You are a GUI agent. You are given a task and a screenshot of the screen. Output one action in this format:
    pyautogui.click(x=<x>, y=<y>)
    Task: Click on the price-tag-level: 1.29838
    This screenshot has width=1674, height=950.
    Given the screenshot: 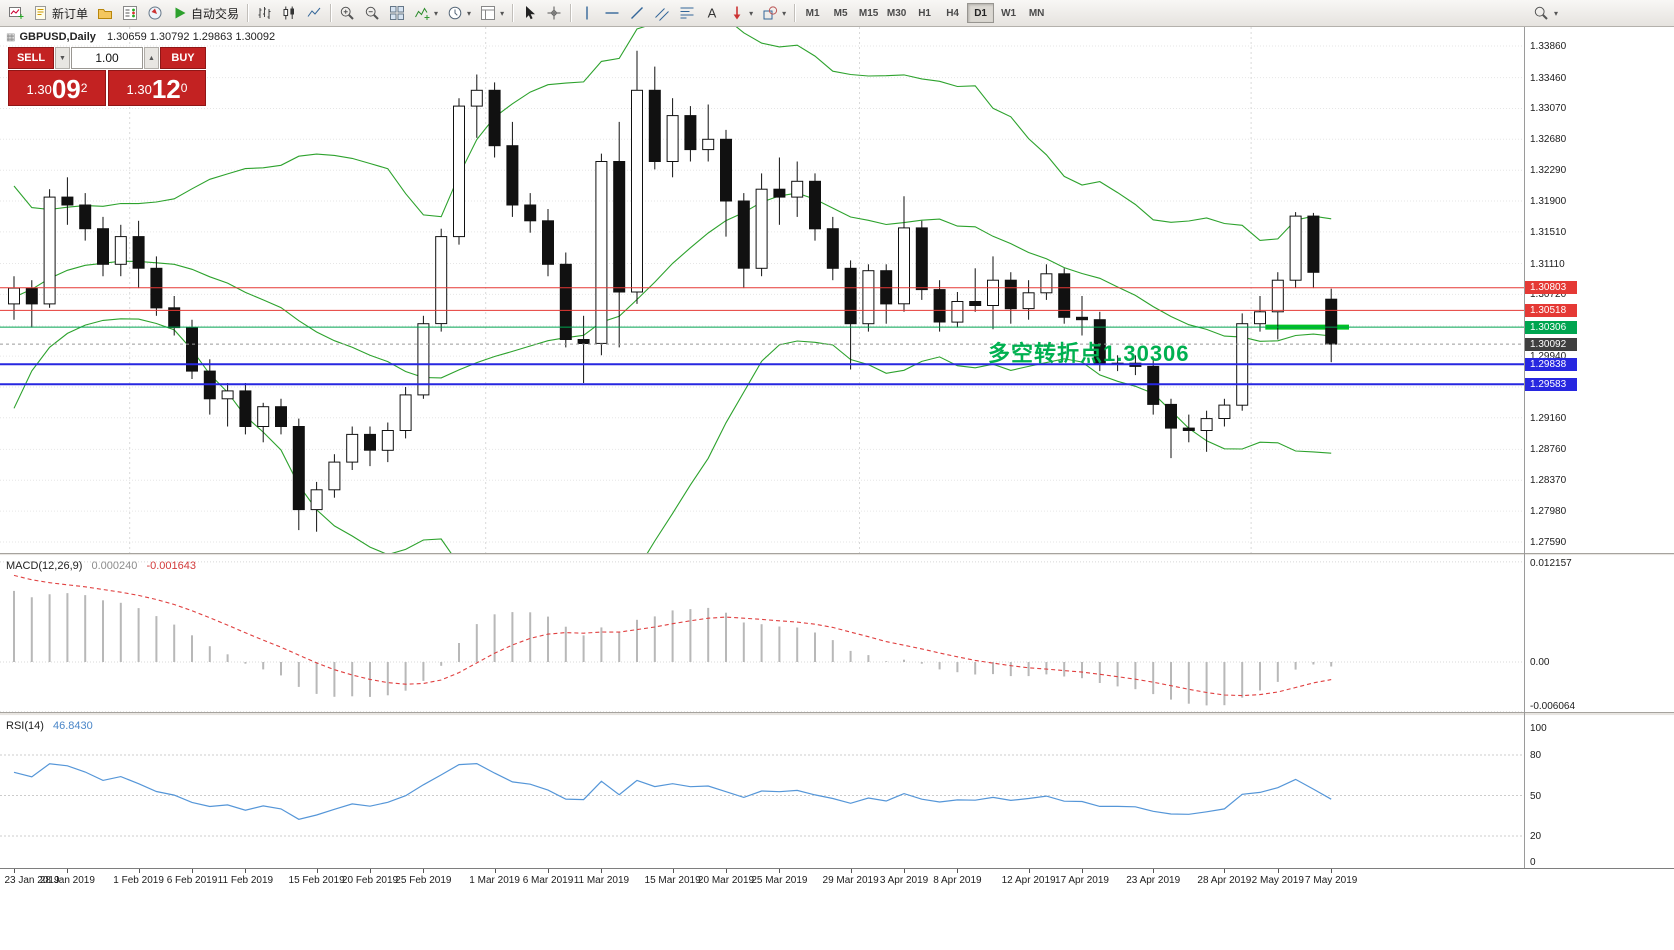 What is the action you would take?
    pyautogui.click(x=1551, y=364)
    